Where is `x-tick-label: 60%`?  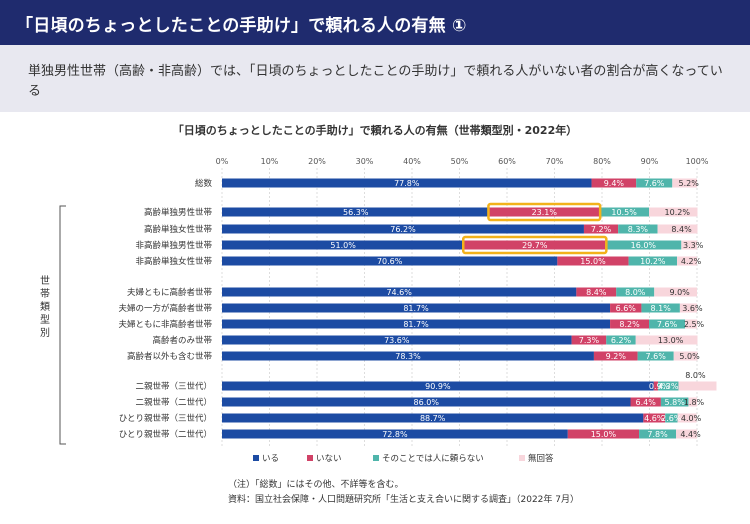
x-tick-label: 60% is located at coordinates (507, 161).